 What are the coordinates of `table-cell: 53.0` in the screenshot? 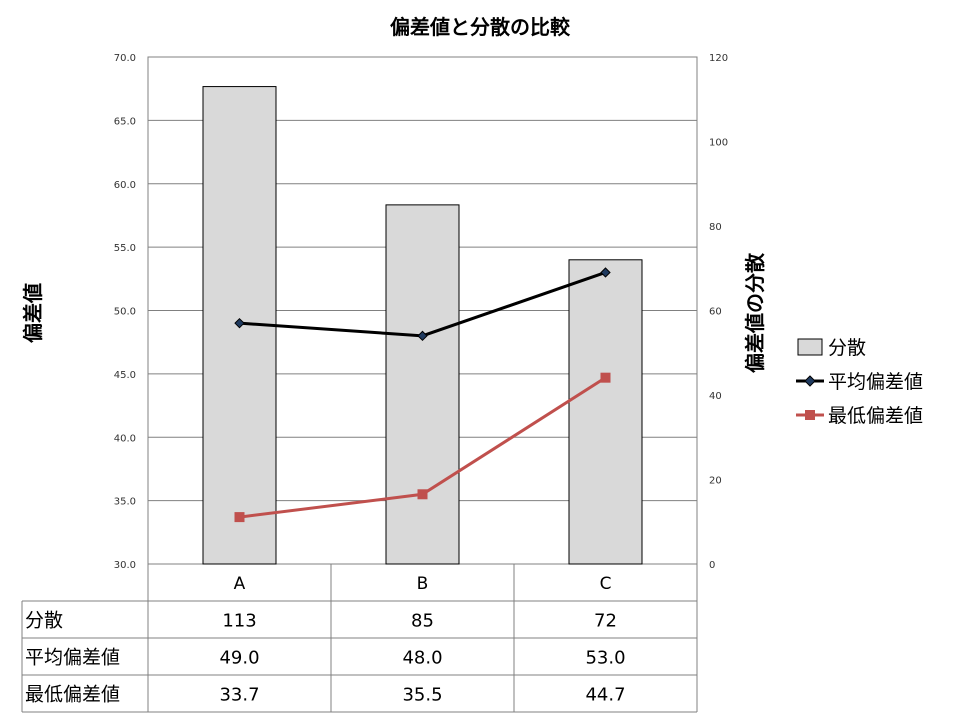 It's located at (605, 658).